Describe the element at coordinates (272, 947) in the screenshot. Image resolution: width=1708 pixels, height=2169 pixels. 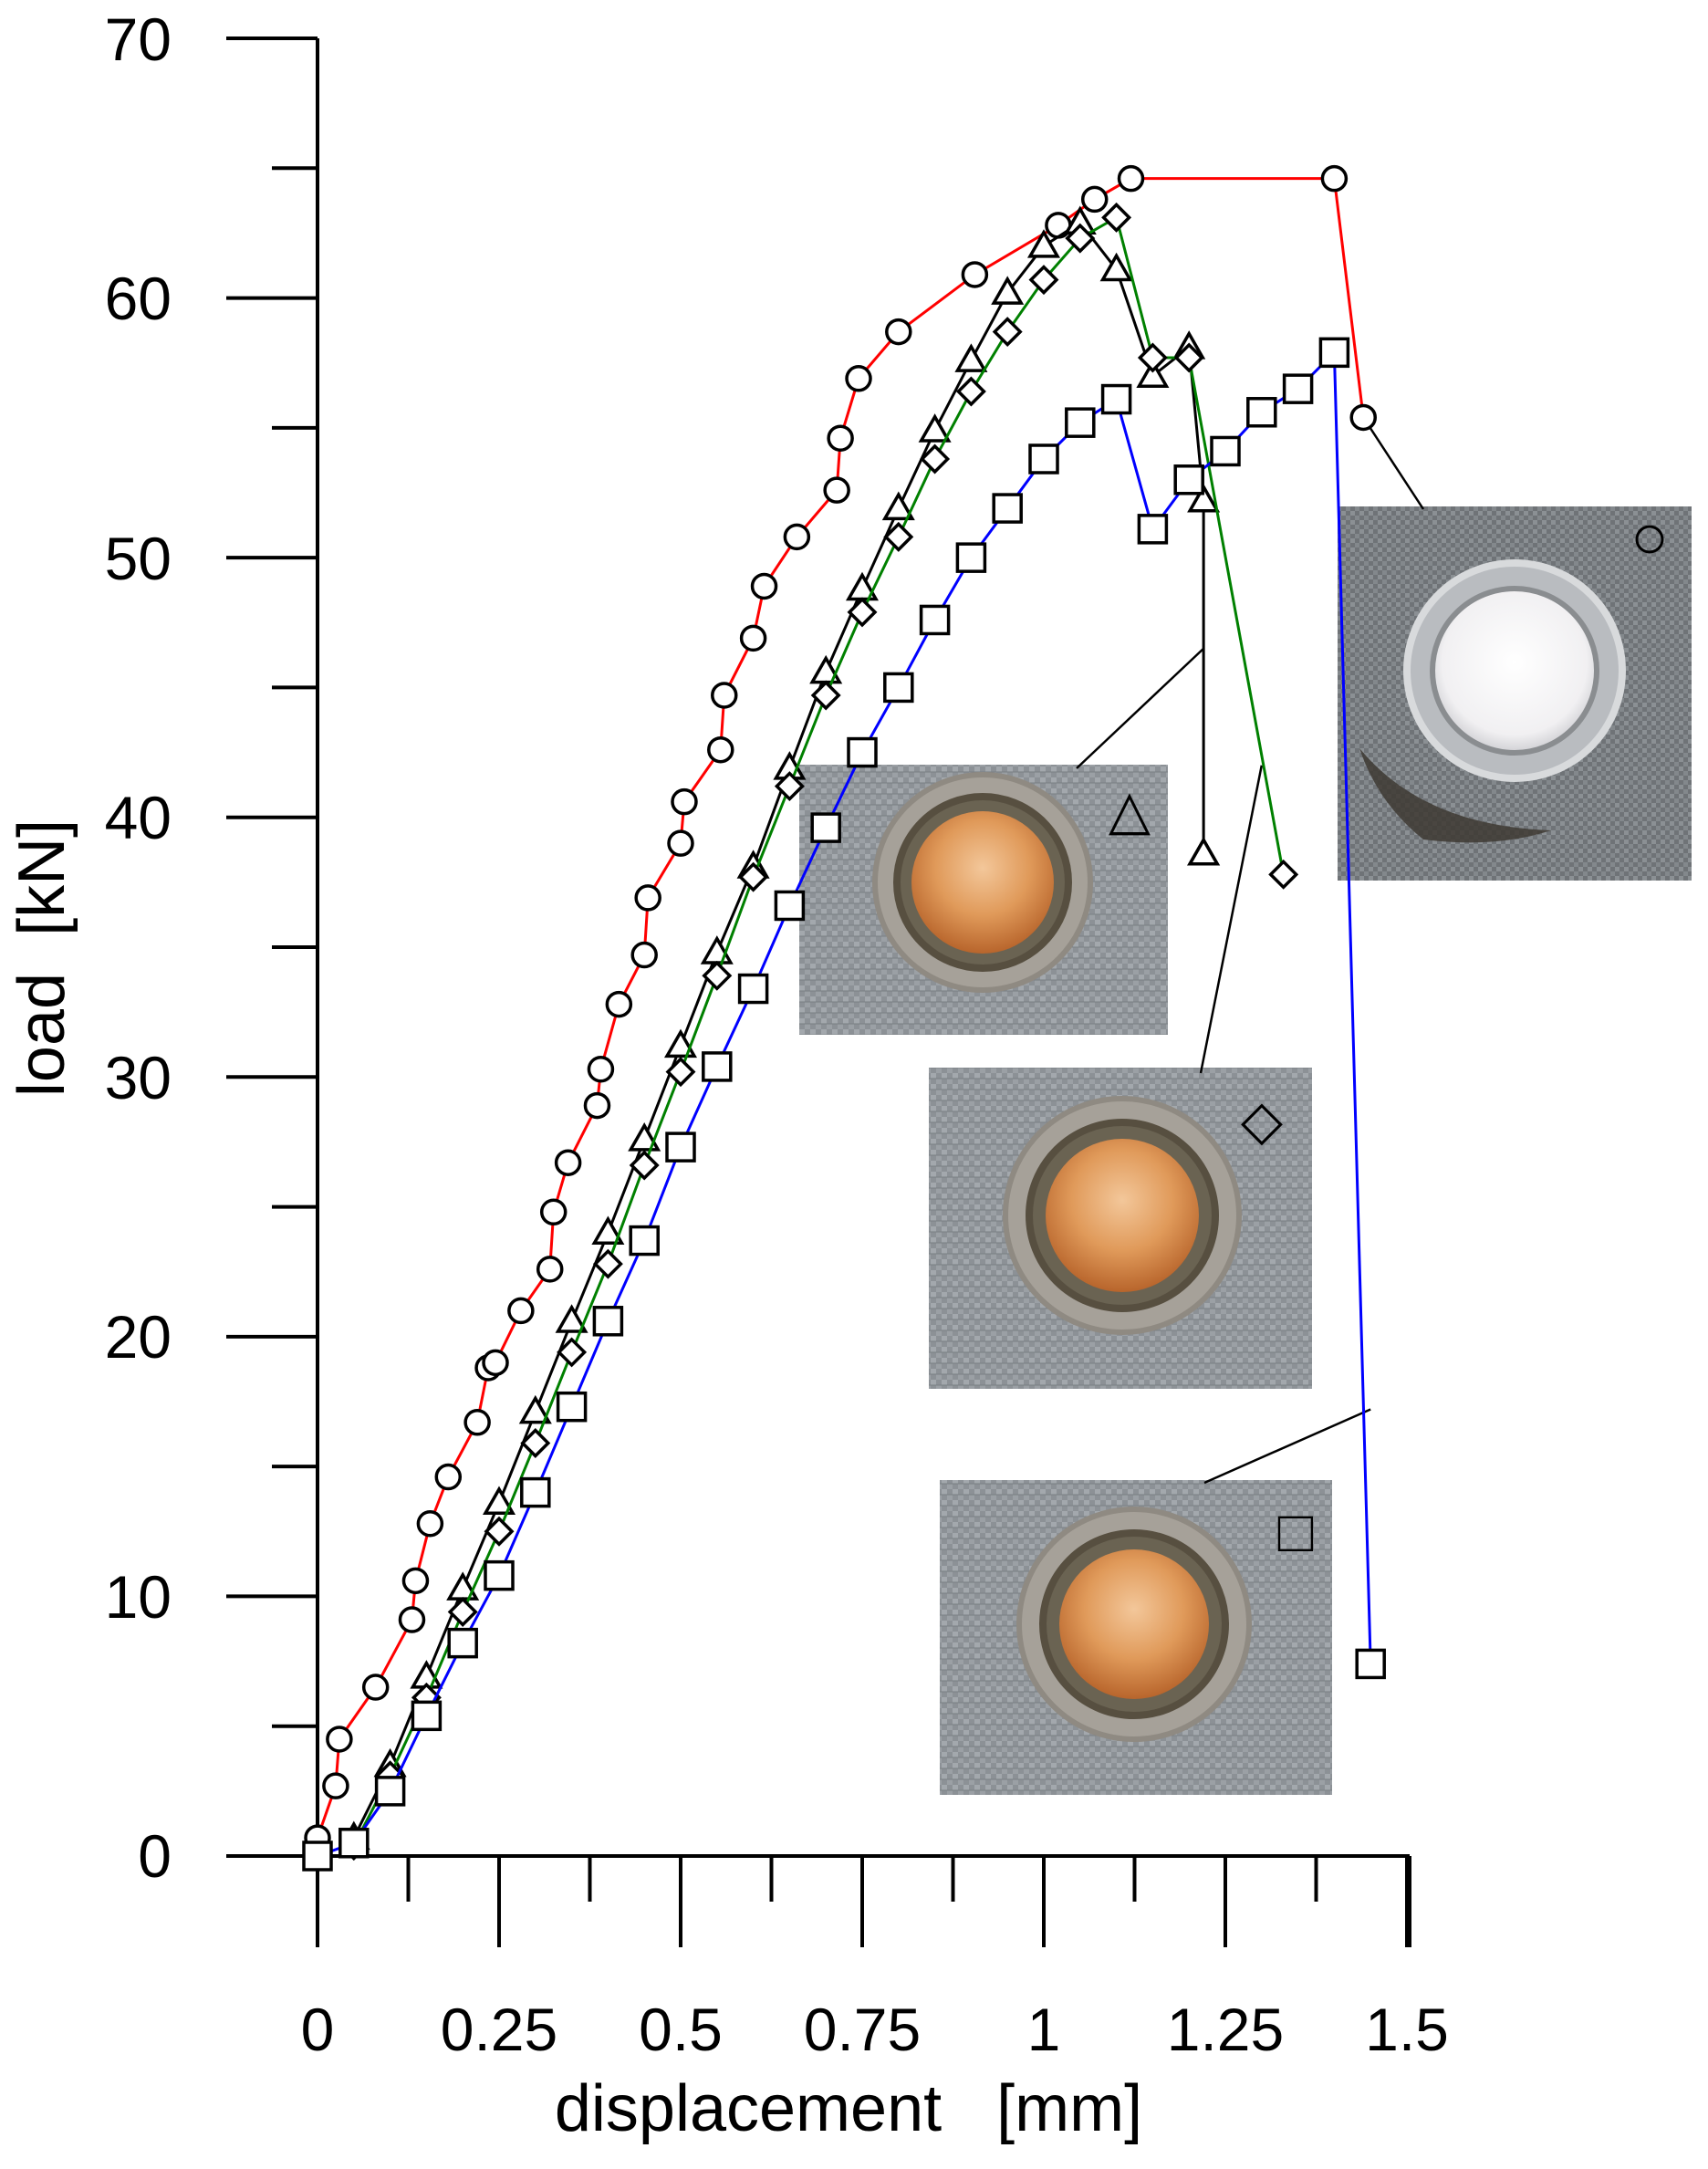
I see `y-ticks` at that location.